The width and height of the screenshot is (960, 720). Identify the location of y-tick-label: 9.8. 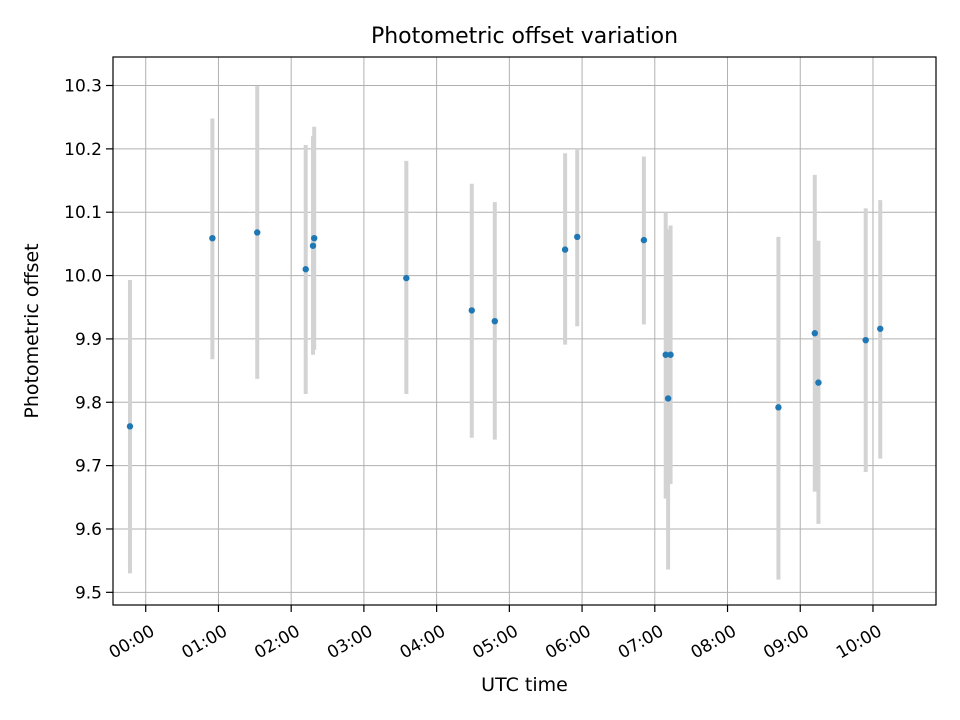
(88, 403).